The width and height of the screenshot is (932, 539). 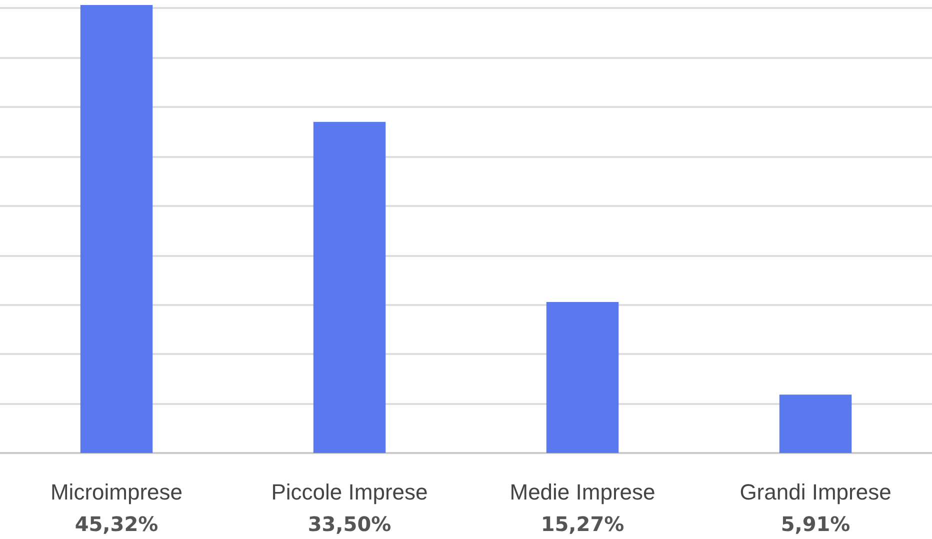 I want to click on x-tick-label: Microimprese, so click(x=116, y=492).